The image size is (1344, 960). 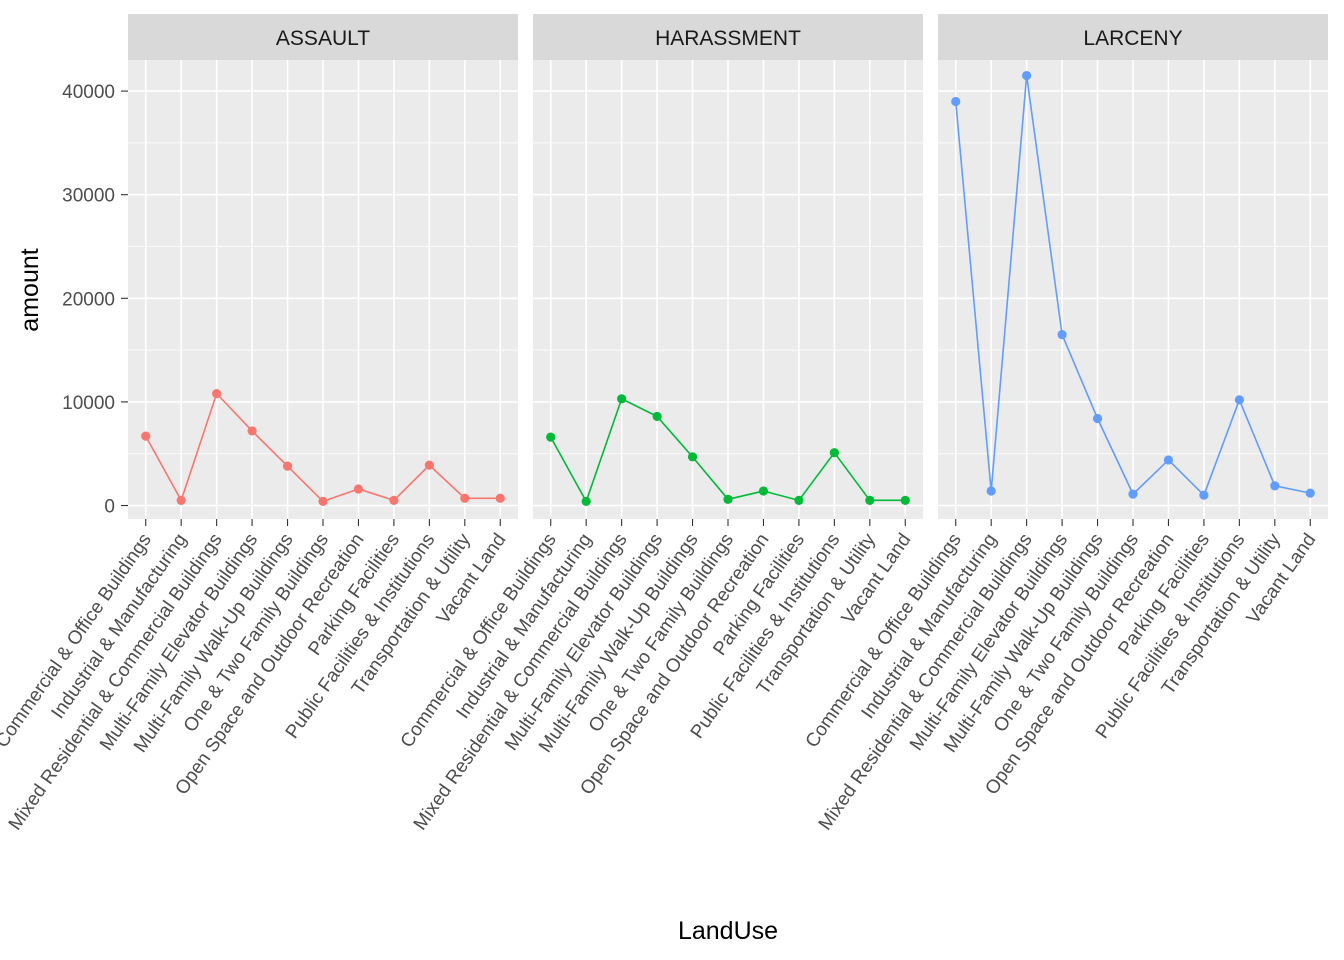 I want to click on y-axis: 0 10000 20000 30000 40000, so click(x=95, y=300).